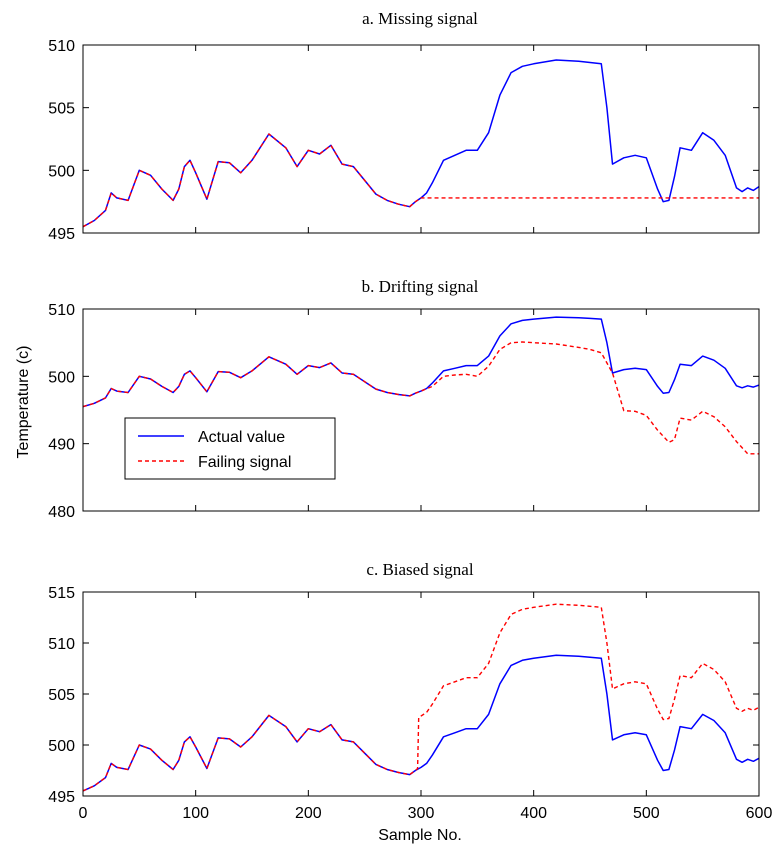 This screenshot has height=847, width=775. Describe the element at coordinates (61, 310) in the screenshot. I see `panel-b-ytick-label: 510` at that location.